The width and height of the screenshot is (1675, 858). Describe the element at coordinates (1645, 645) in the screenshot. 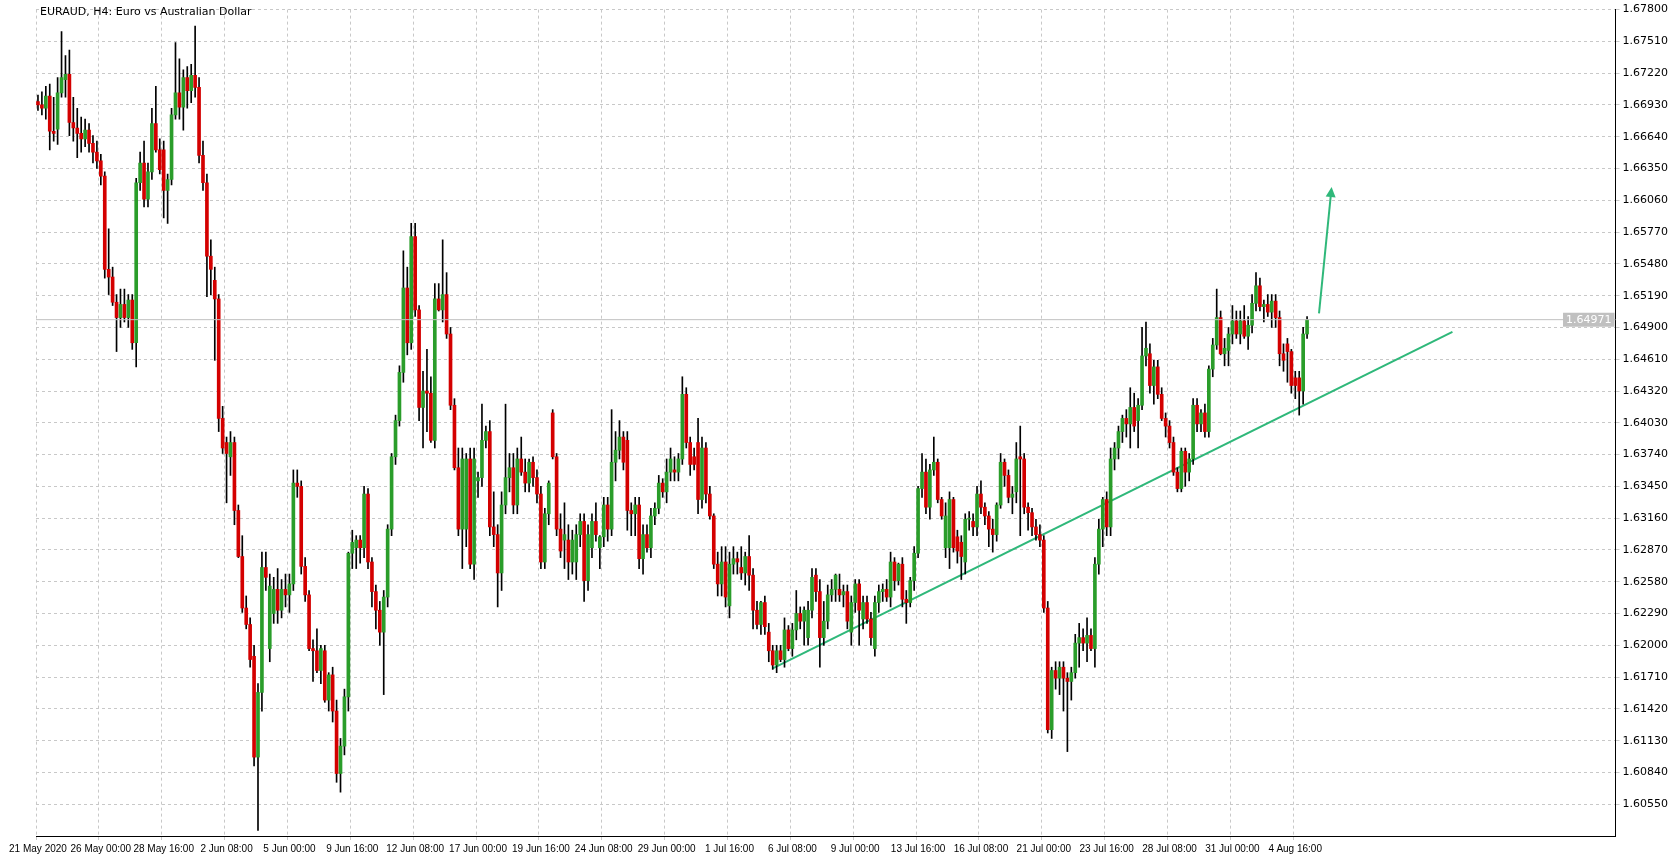

I see `y-tick-label: 1.62000` at that location.